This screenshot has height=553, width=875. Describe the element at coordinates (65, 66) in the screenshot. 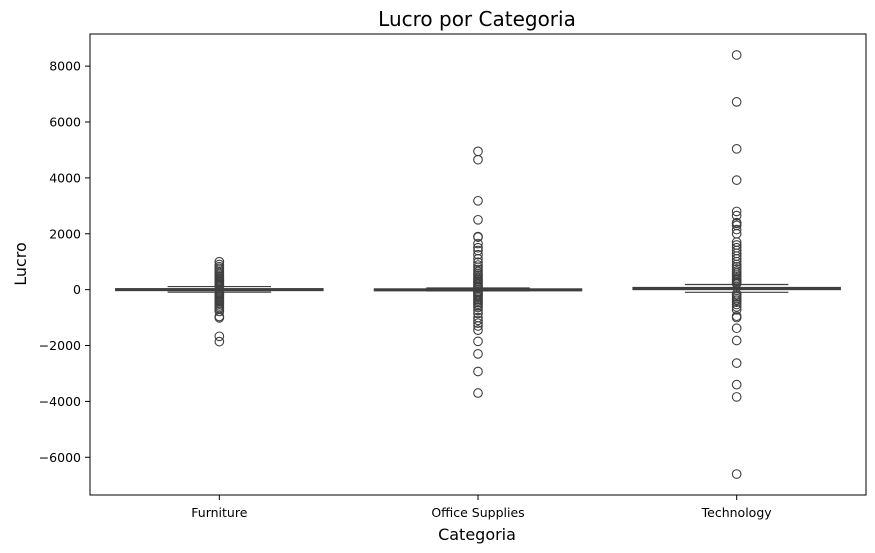

I see `y-tick-label: 8000` at that location.